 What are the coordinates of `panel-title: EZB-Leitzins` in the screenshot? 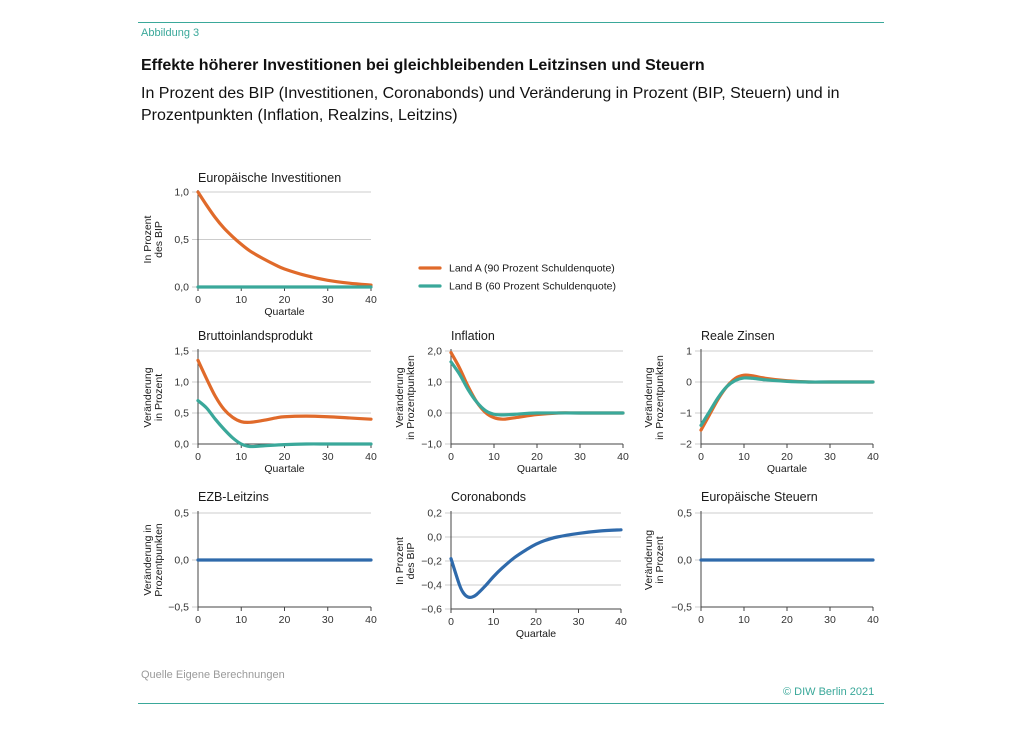 It's located at (233, 497).